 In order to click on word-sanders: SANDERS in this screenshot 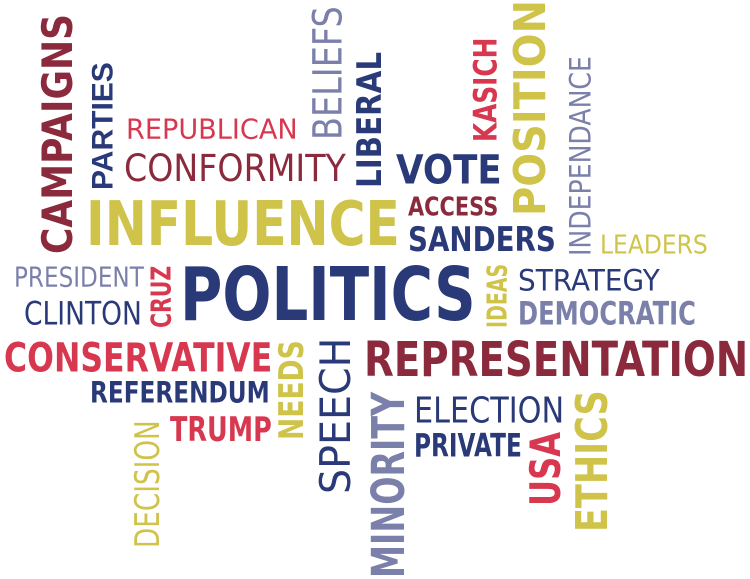, I will do `click(482, 240)`.